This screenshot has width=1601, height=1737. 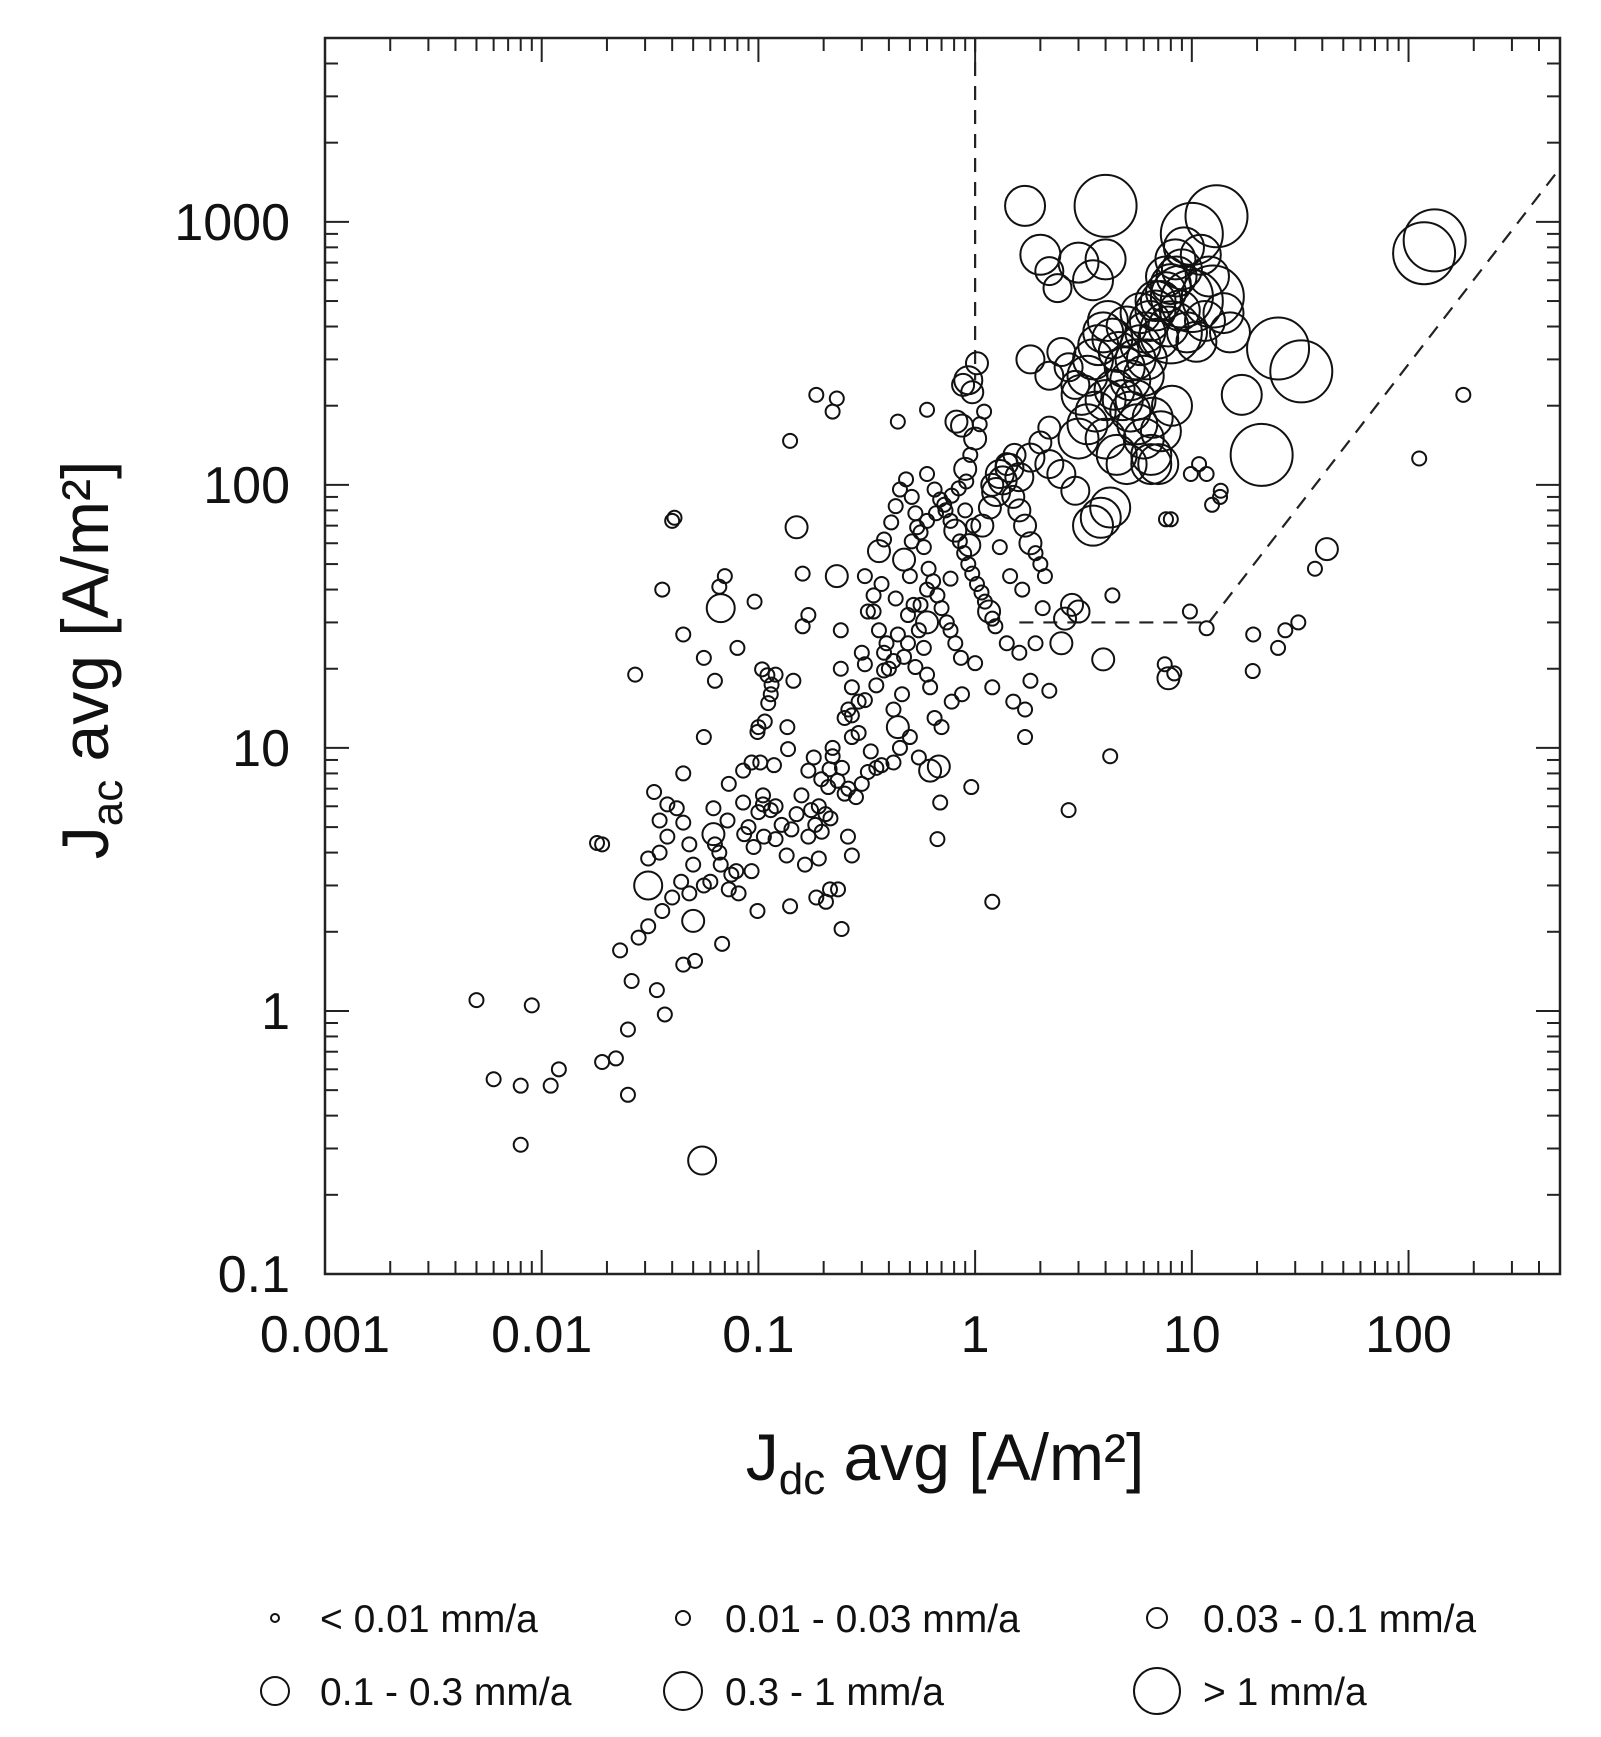 I want to click on x-tick-label: 0.01, so click(x=541, y=1335).